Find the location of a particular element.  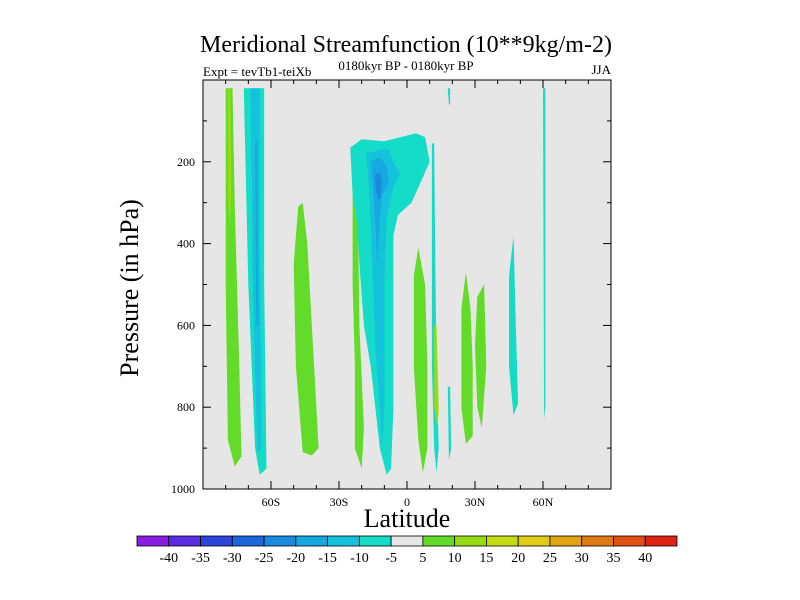

chart-subtitle-center: 0180kyr BP - 0180kyr BP is located at coordinates (405, 65).